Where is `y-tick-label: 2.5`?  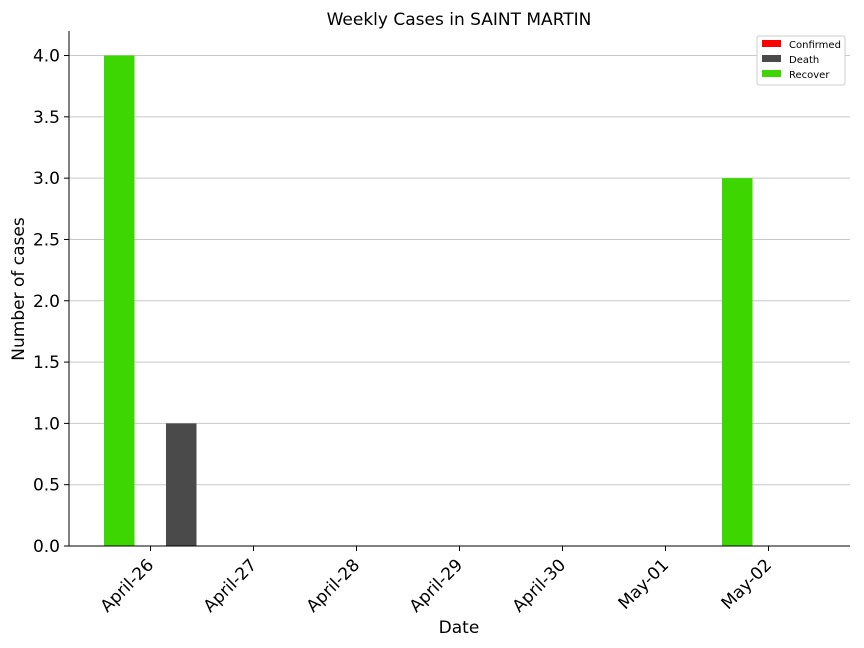
y-tick-label: 2.5 is located at coordinates (46, 240).